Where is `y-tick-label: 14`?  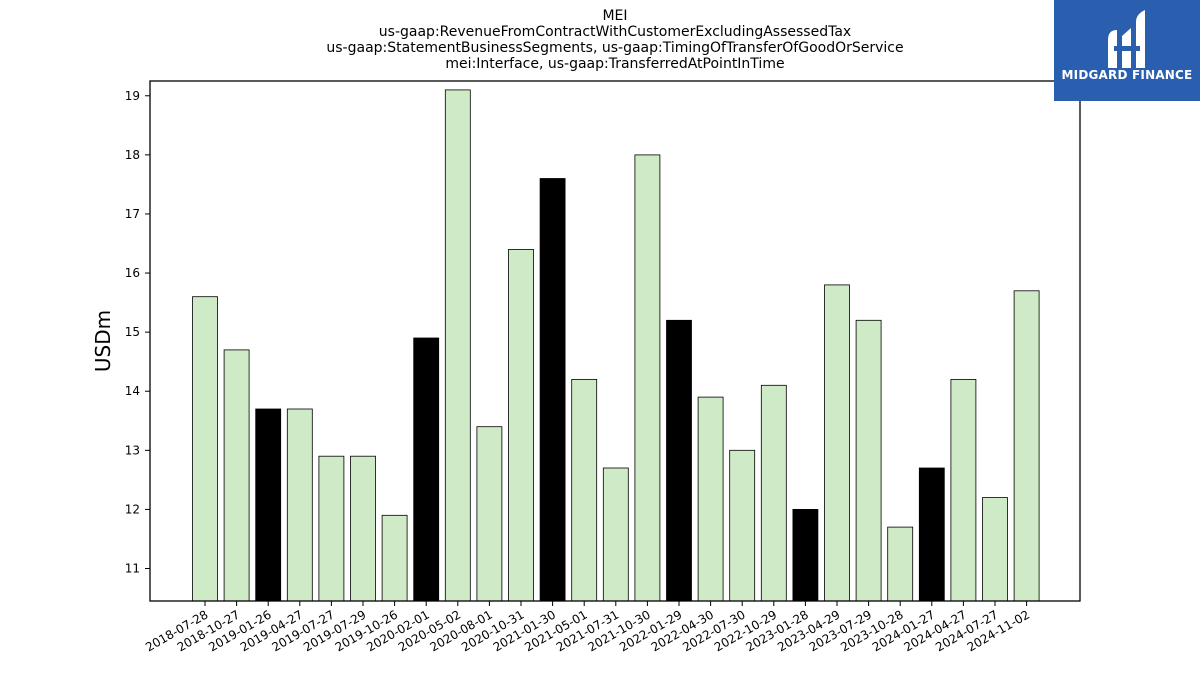 y-tick-label: 14 is located at coordinates (132, 391).